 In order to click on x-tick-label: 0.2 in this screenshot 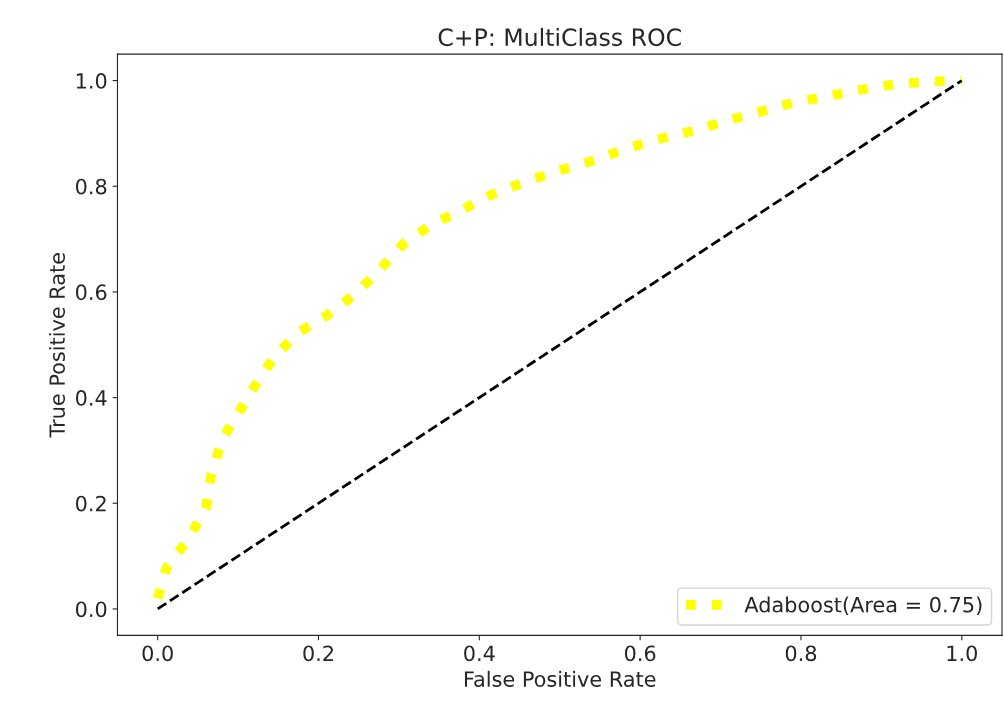, I will do `click(318, 653)`.